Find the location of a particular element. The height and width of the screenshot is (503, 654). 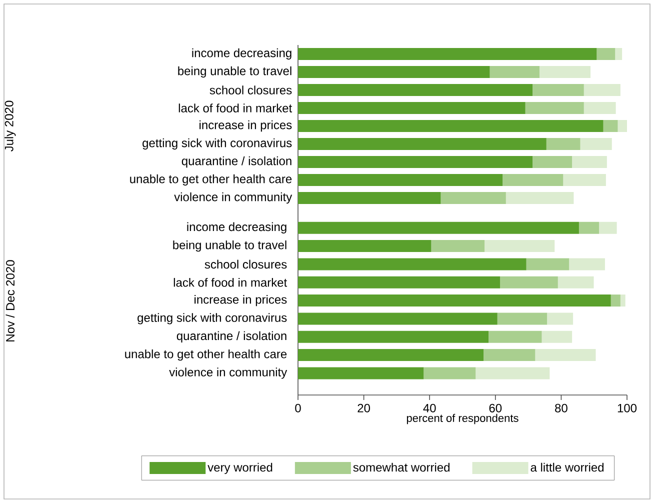

x-tick-label: 0 is located at coordinates (298, 408).